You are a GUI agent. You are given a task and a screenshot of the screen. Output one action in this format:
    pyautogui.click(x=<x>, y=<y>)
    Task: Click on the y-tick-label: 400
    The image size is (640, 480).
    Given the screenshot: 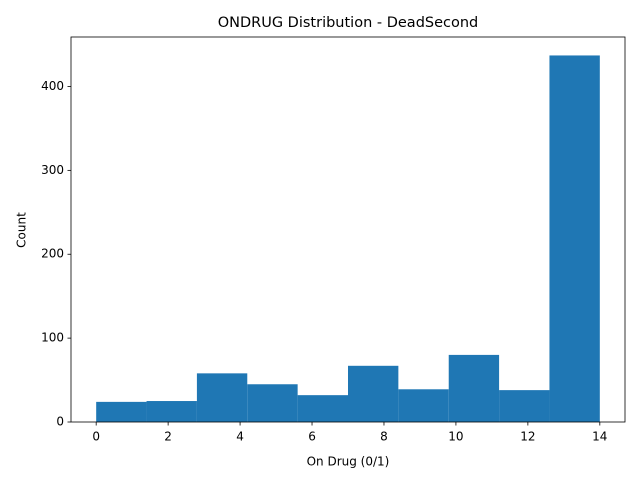 What is the action you would take?
    pyautogui.click(x=52, y=86)
    